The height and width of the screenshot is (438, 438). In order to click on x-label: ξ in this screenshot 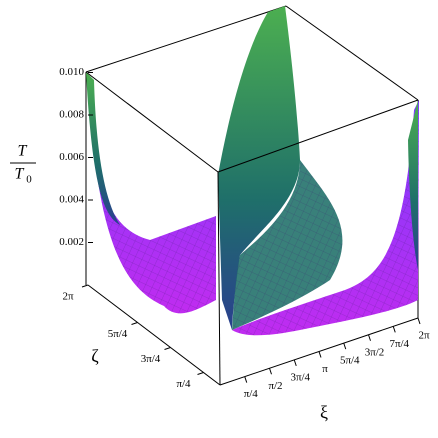, I will do `click(324, 412)`.